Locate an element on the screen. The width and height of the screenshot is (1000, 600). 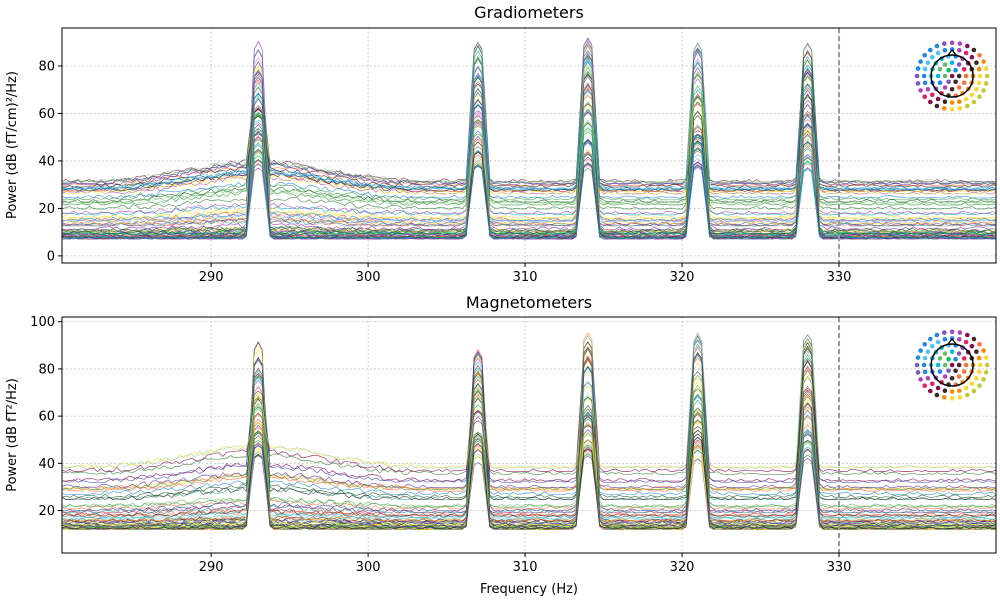
y-tick-label: 100 is located at coordinates (42, 322).